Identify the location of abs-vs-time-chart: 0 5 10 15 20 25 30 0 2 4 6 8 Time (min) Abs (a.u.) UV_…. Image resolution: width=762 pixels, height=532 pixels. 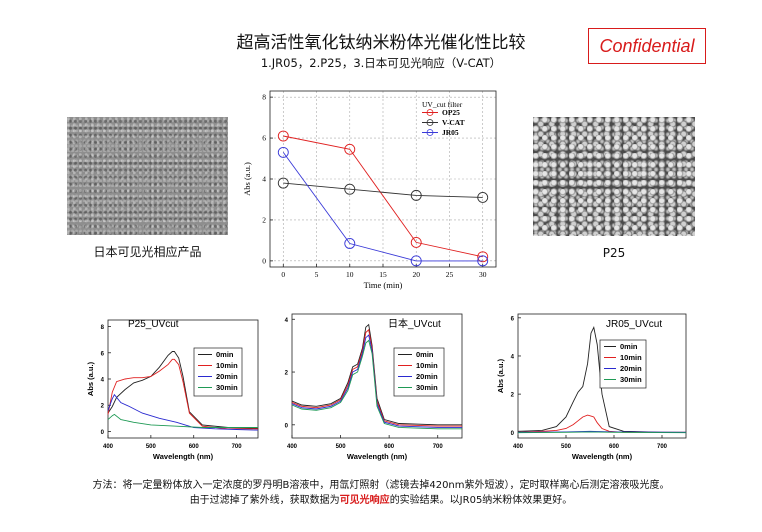
(369, 190).